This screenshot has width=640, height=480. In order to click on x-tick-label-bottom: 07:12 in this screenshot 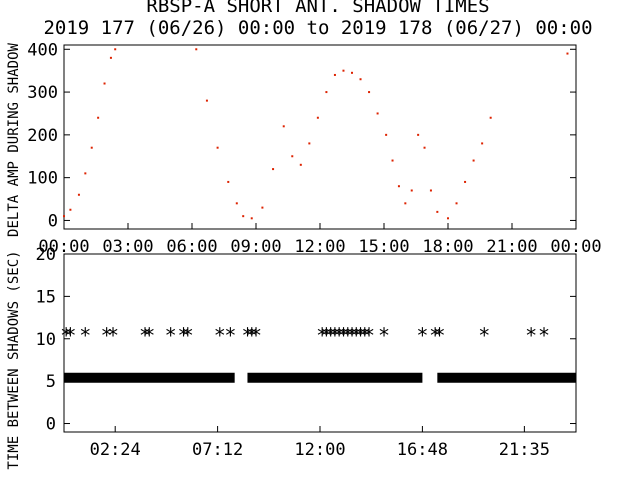, I will do `click(217, 450)`.